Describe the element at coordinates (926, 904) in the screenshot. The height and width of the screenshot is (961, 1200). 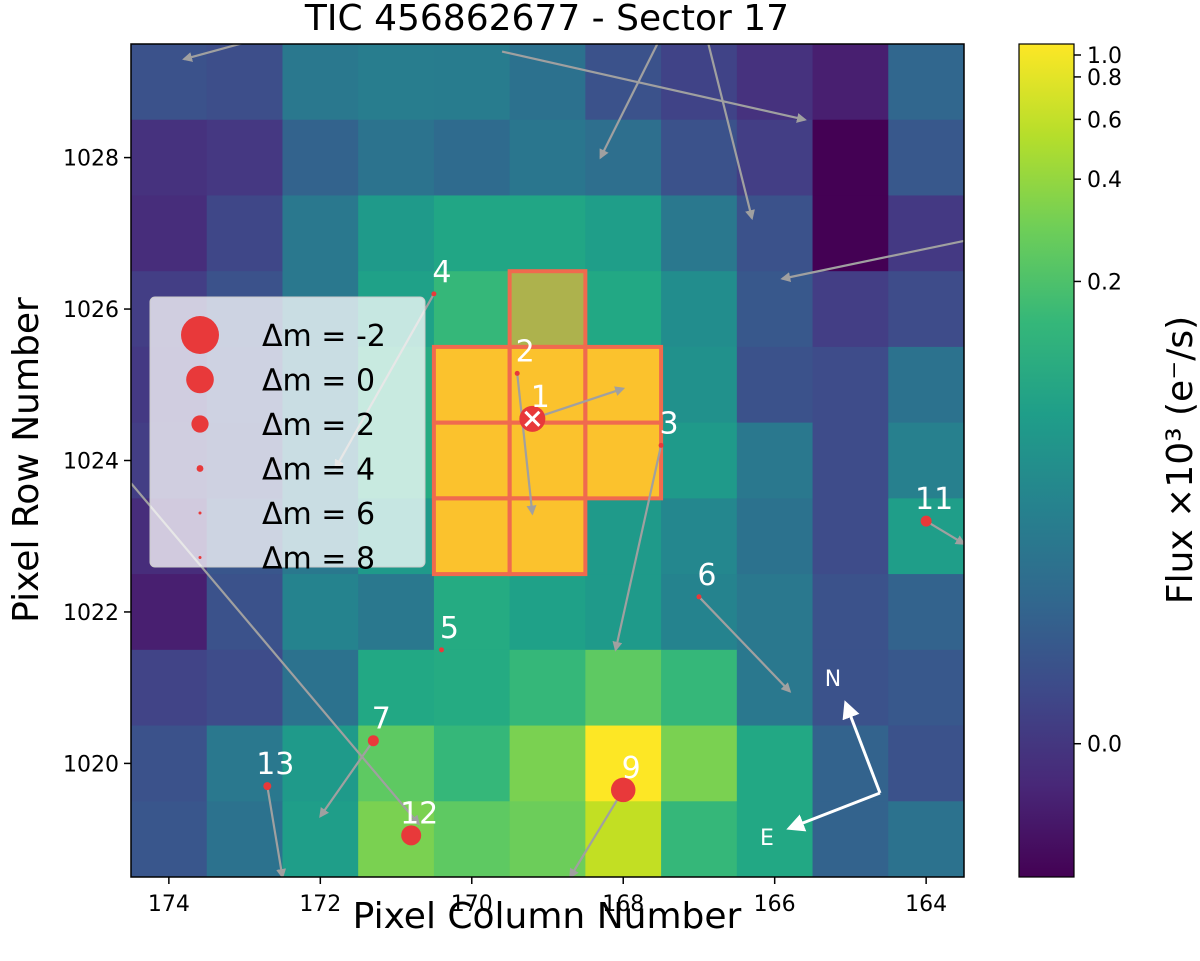
I see `x-tick-label: 164` at that location.